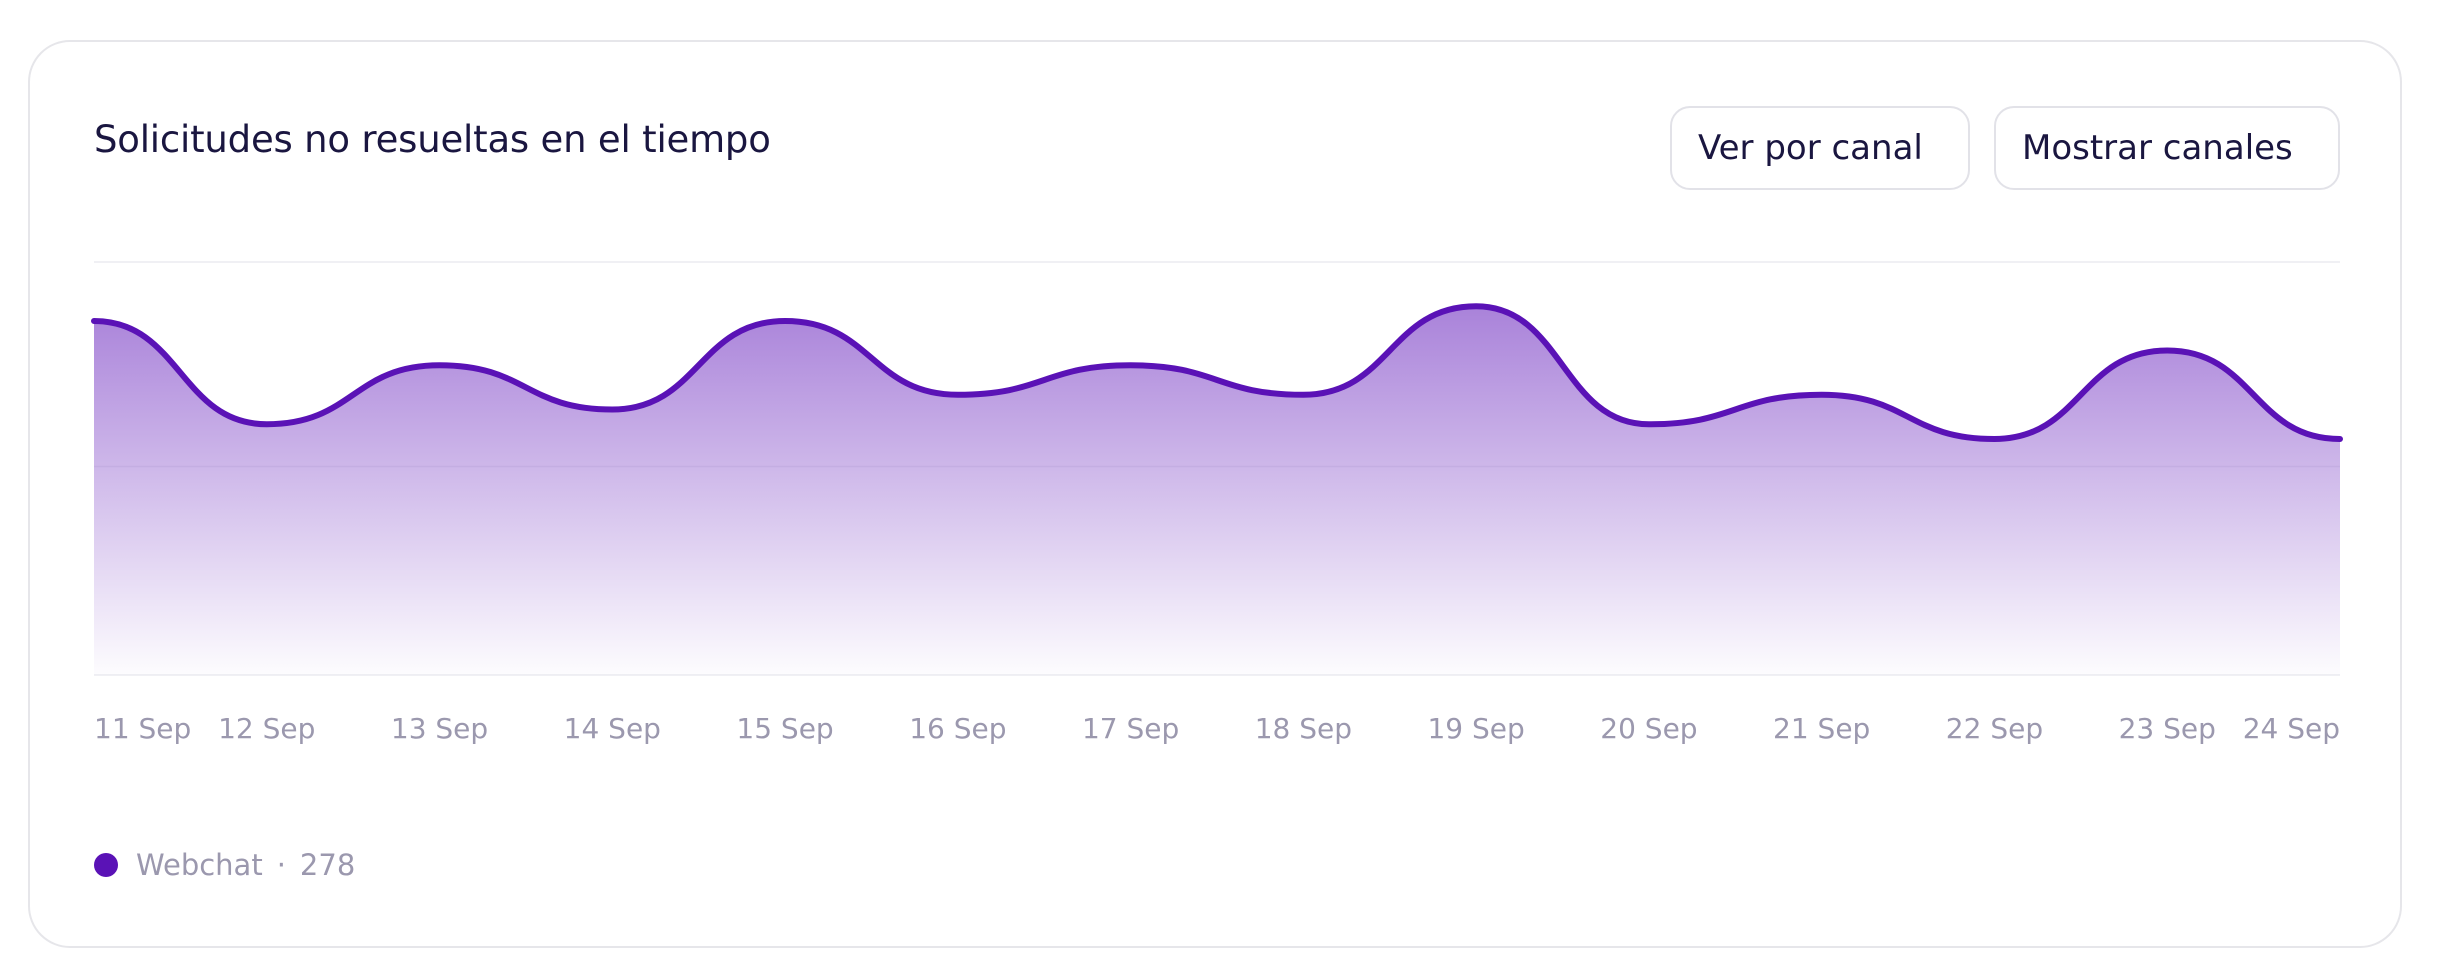  What do you see at coordinates (432, 139) in the screenshot?
I see `chart-title: Solicitudes no resueltas en el tiempo` at bounding box center [432, 139].